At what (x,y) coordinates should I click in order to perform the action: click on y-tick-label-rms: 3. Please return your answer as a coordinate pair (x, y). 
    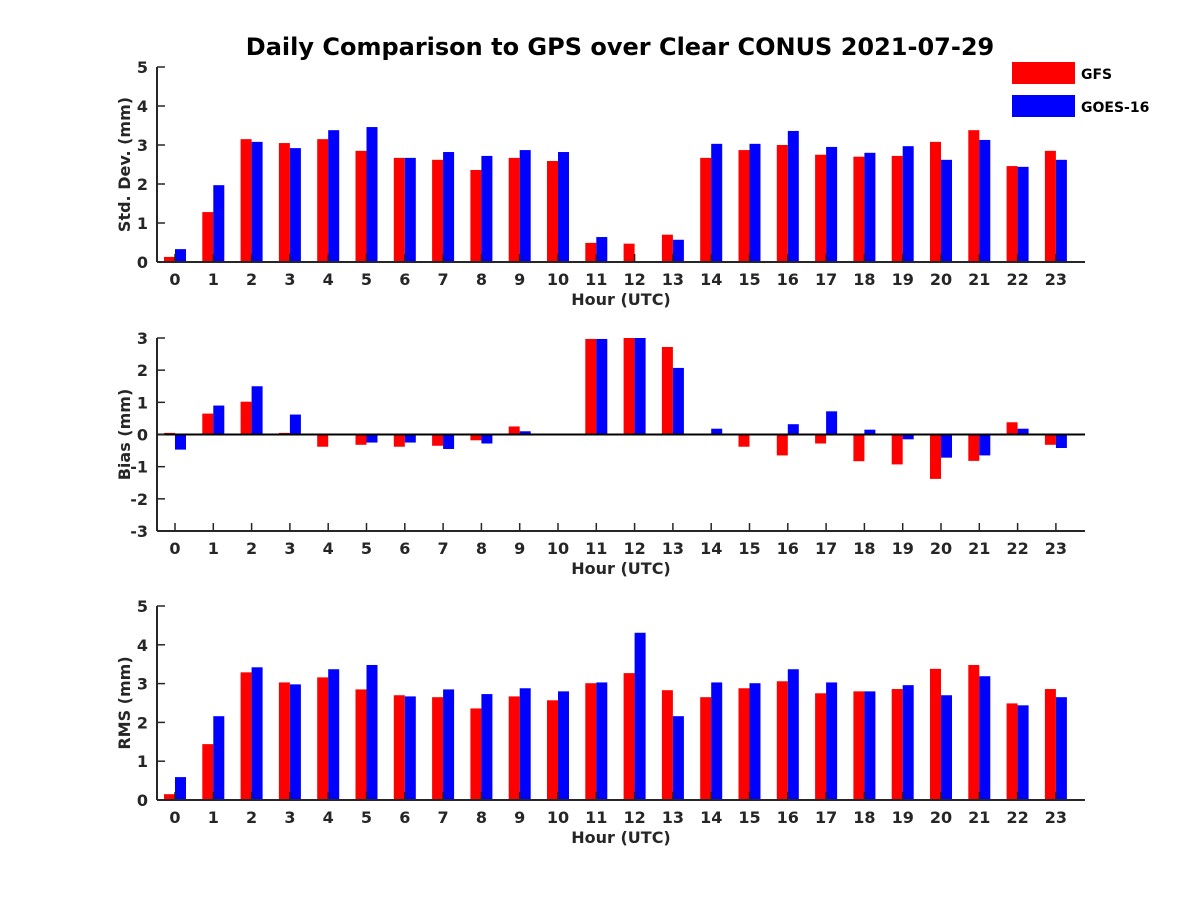
    Looking at the image, I should click on (142, 684).